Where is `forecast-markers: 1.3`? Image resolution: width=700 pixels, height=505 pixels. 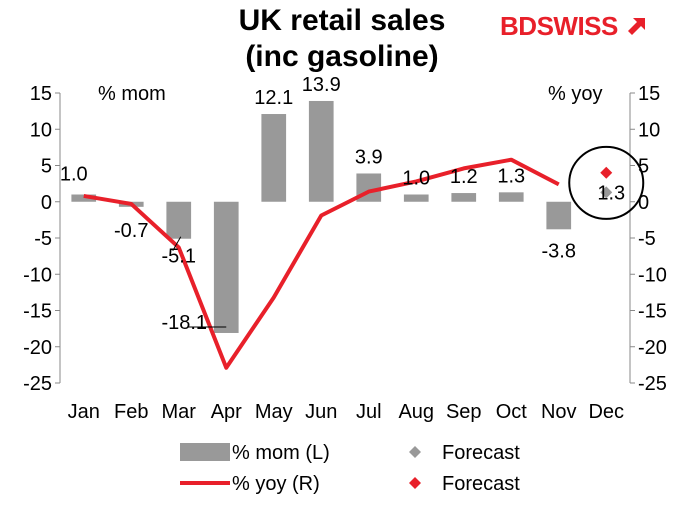 forecast-markers: 1.3 is located at coordinates (606, 182).